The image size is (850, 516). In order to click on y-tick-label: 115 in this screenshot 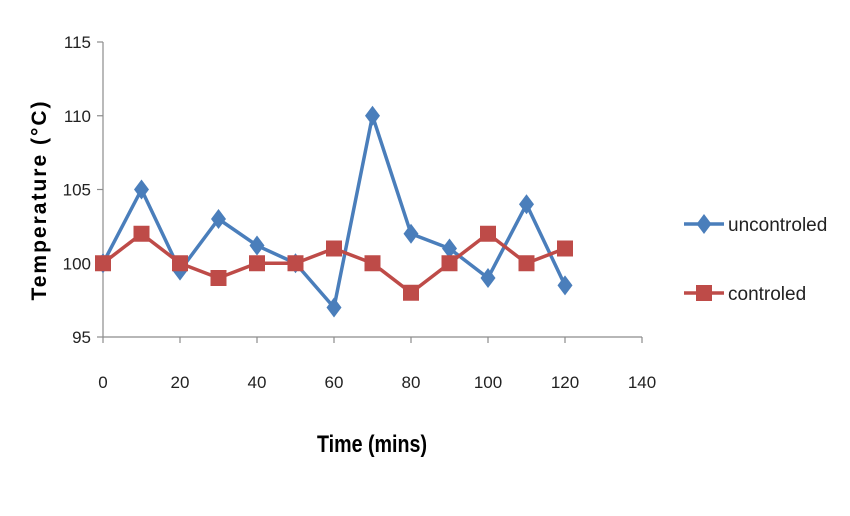, I will do `click(77, 42)`.